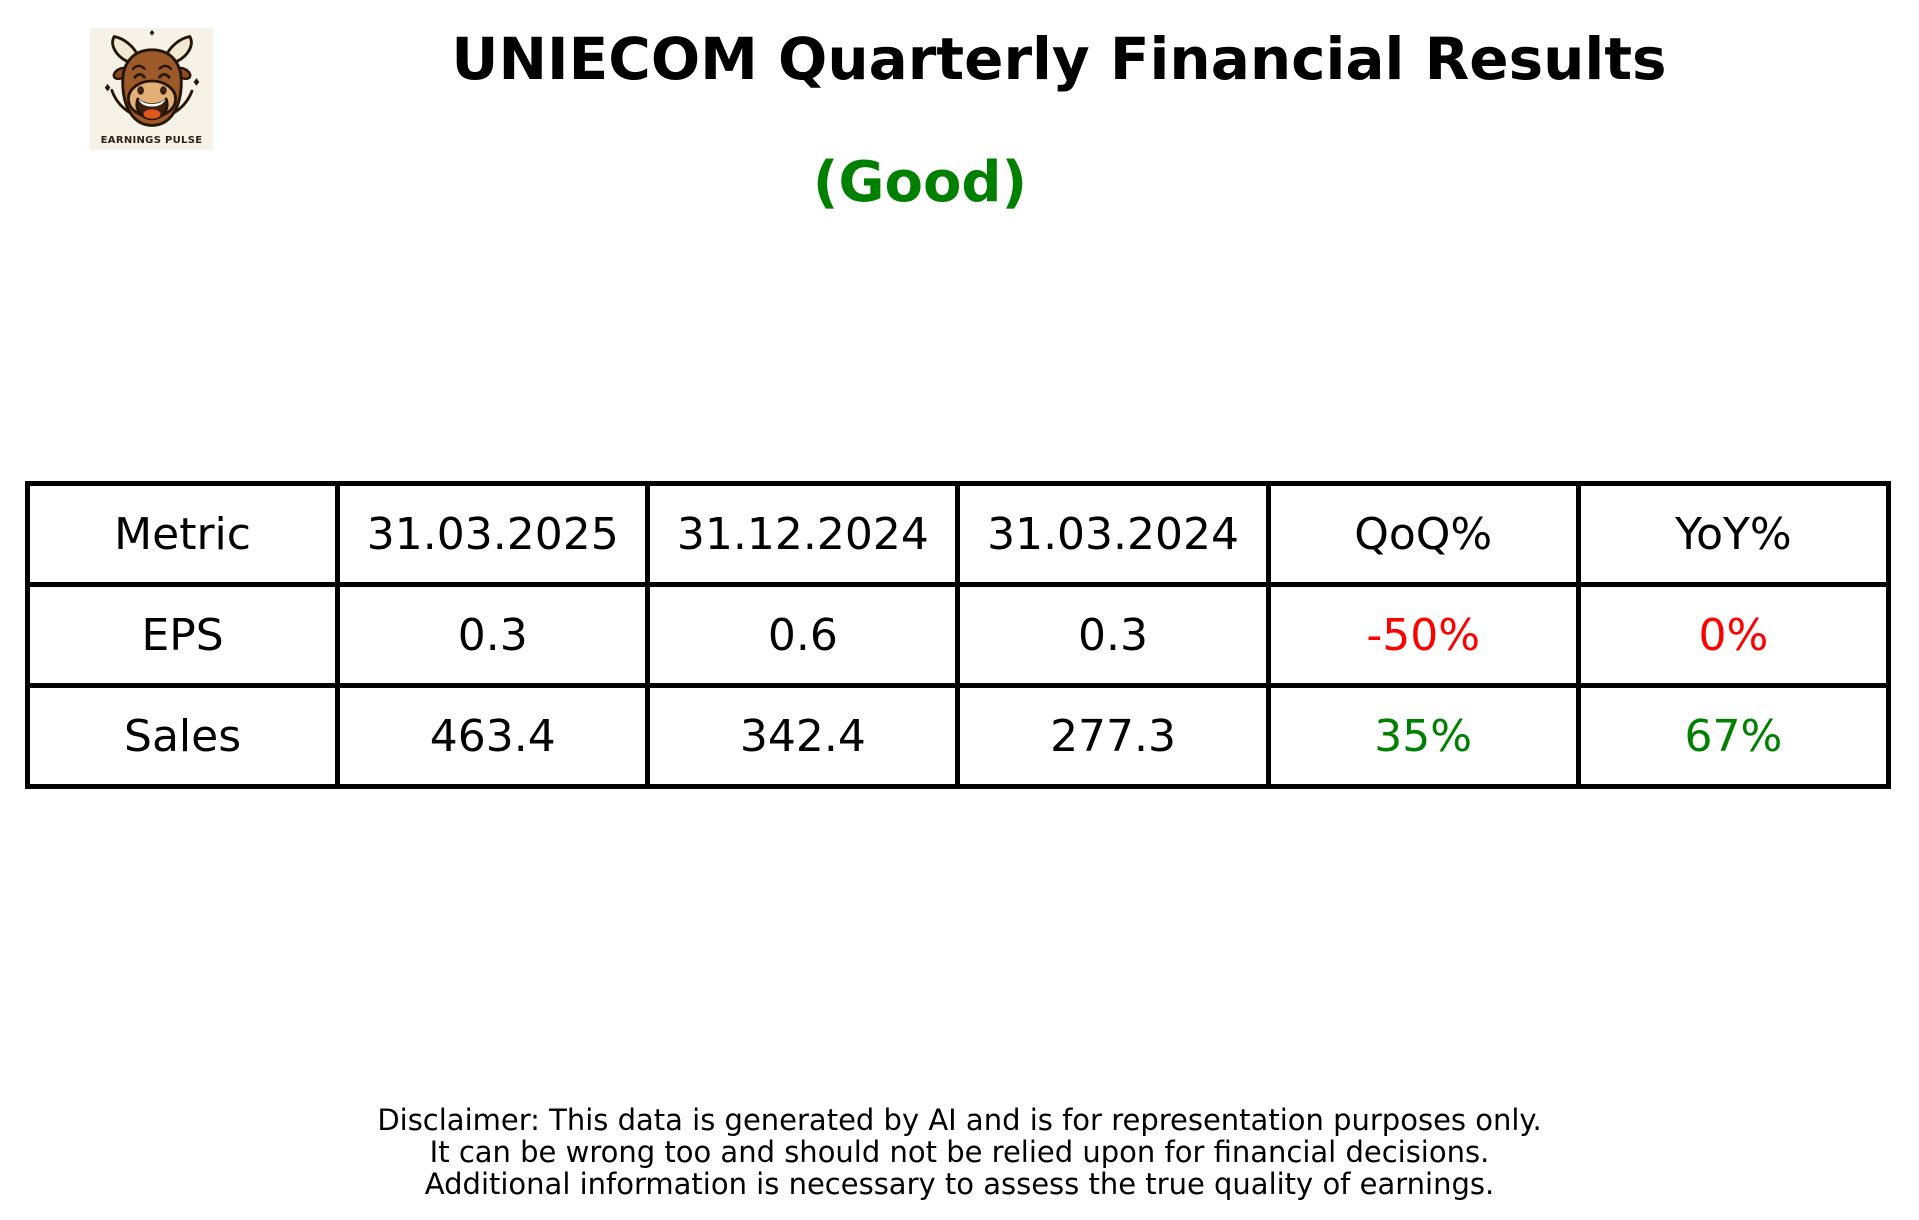  Describe the element at coordinates (803, 736) in the screenshot. I see `sales-q-previous: 342.4` at that location.